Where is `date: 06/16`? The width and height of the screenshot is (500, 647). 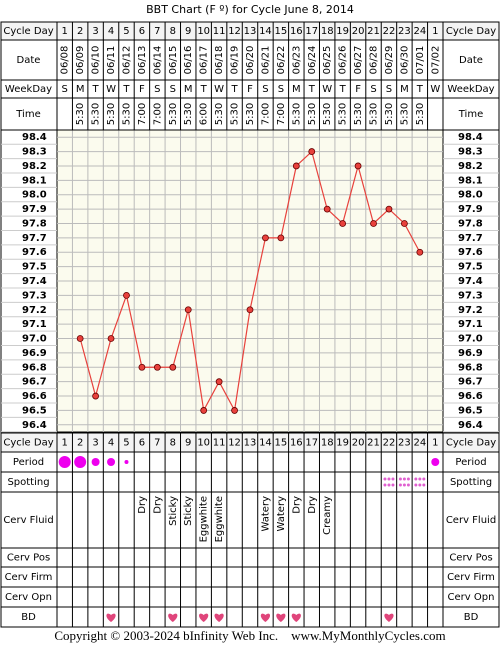 date: 06/16 is located at coordinates (188, 60).